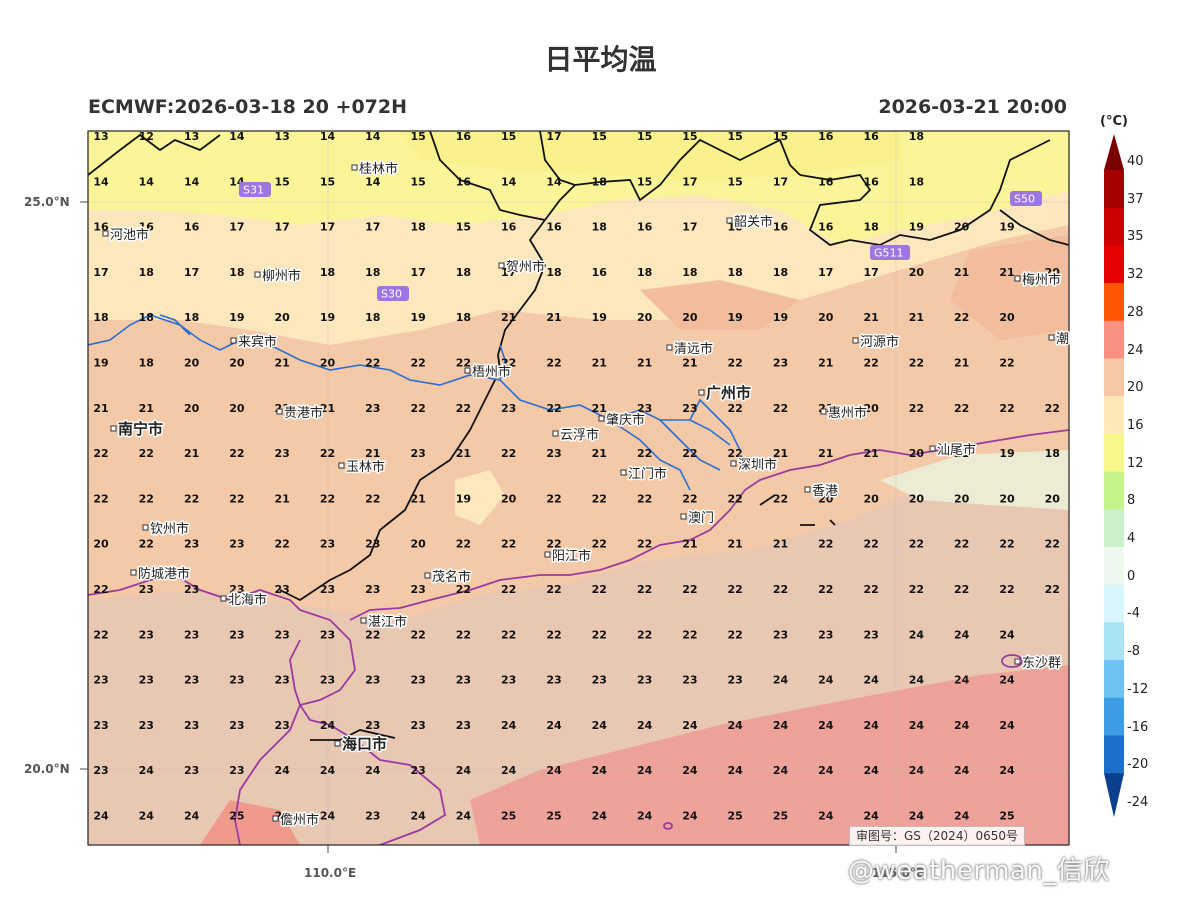 This screenshot has height=900, width=1201. What do you see at coordinates (1138, 765) in the screenshot?
I see `colorbar-tick-label: -20` at bounding box center [1138, 765].